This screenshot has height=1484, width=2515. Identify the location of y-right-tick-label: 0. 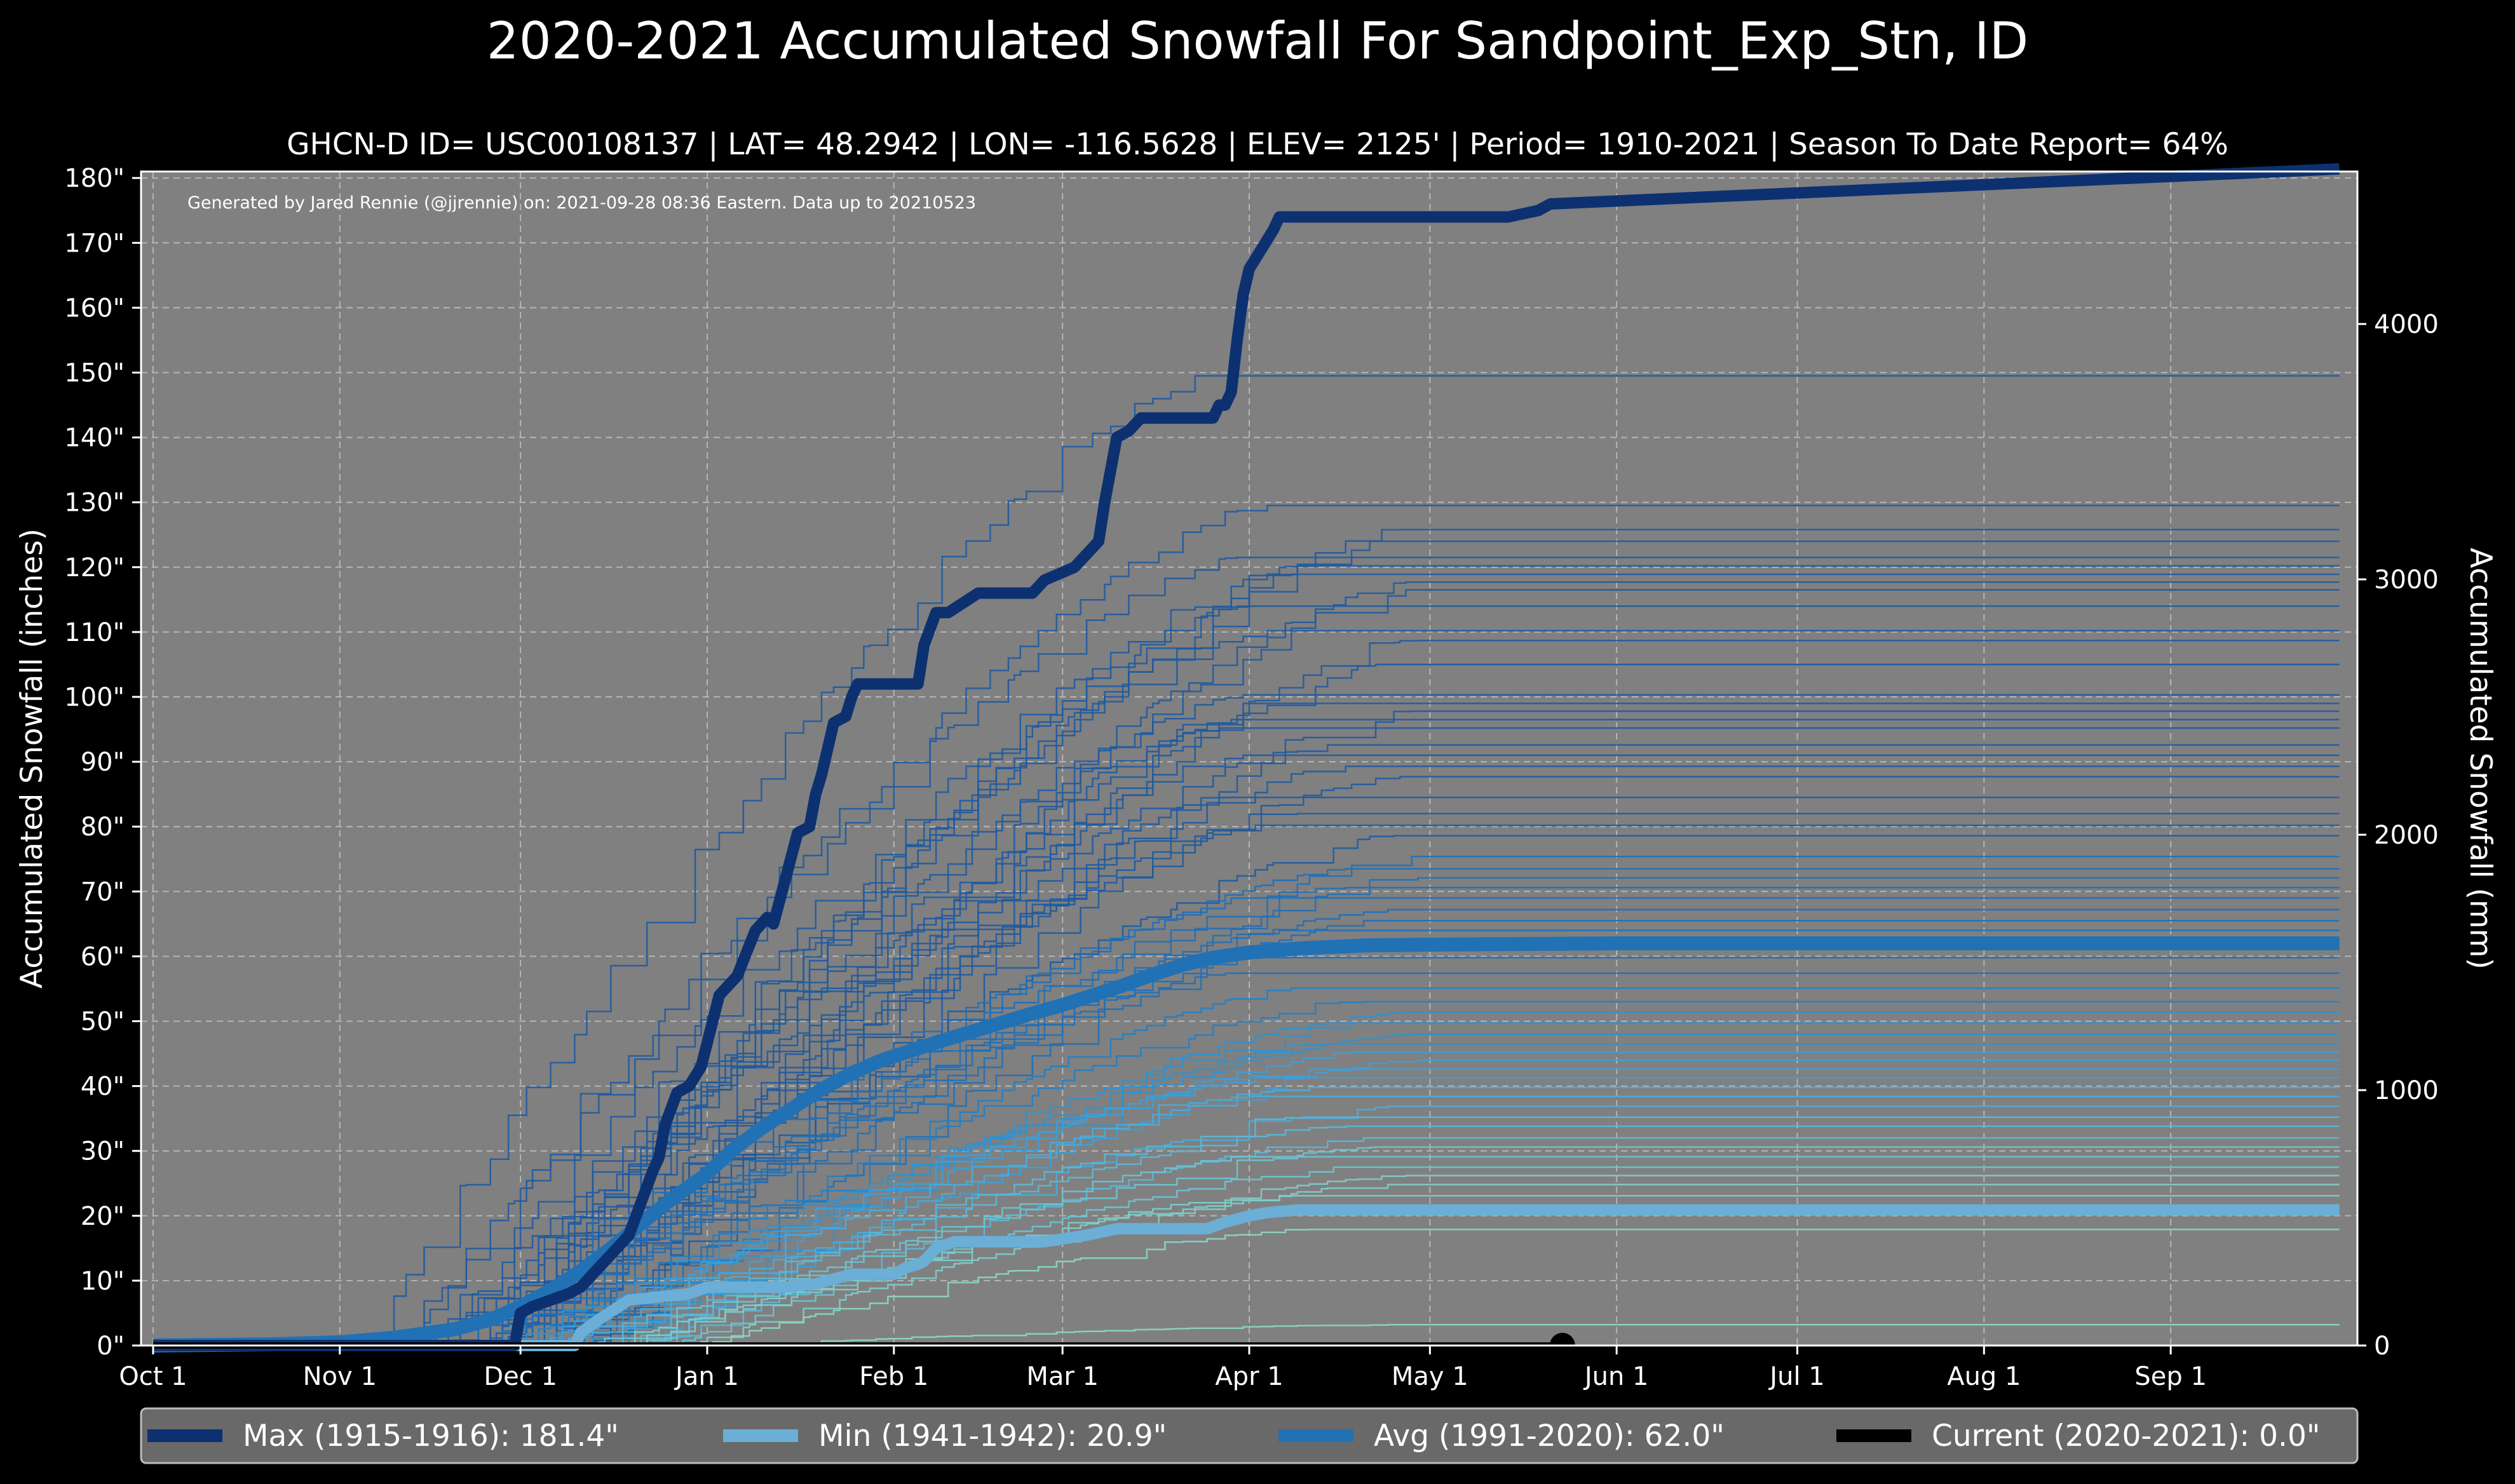
(2382, 1346).